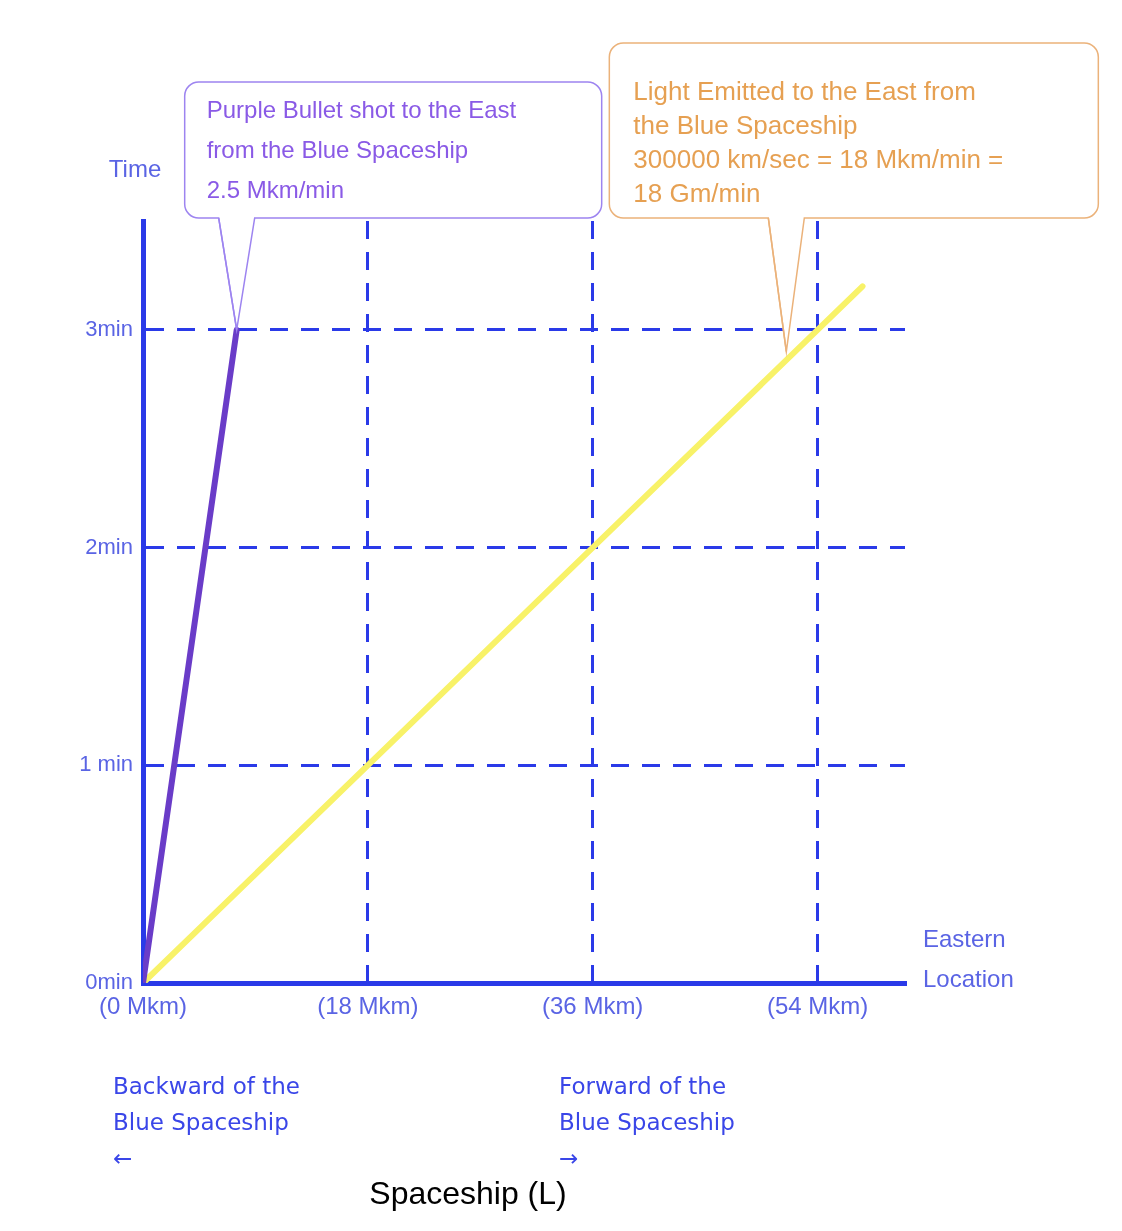  I want to click on annotation: Purple Bullet shot to the East from the Blue Spaceship 2.5 Mkm/min, so click(361, 149).